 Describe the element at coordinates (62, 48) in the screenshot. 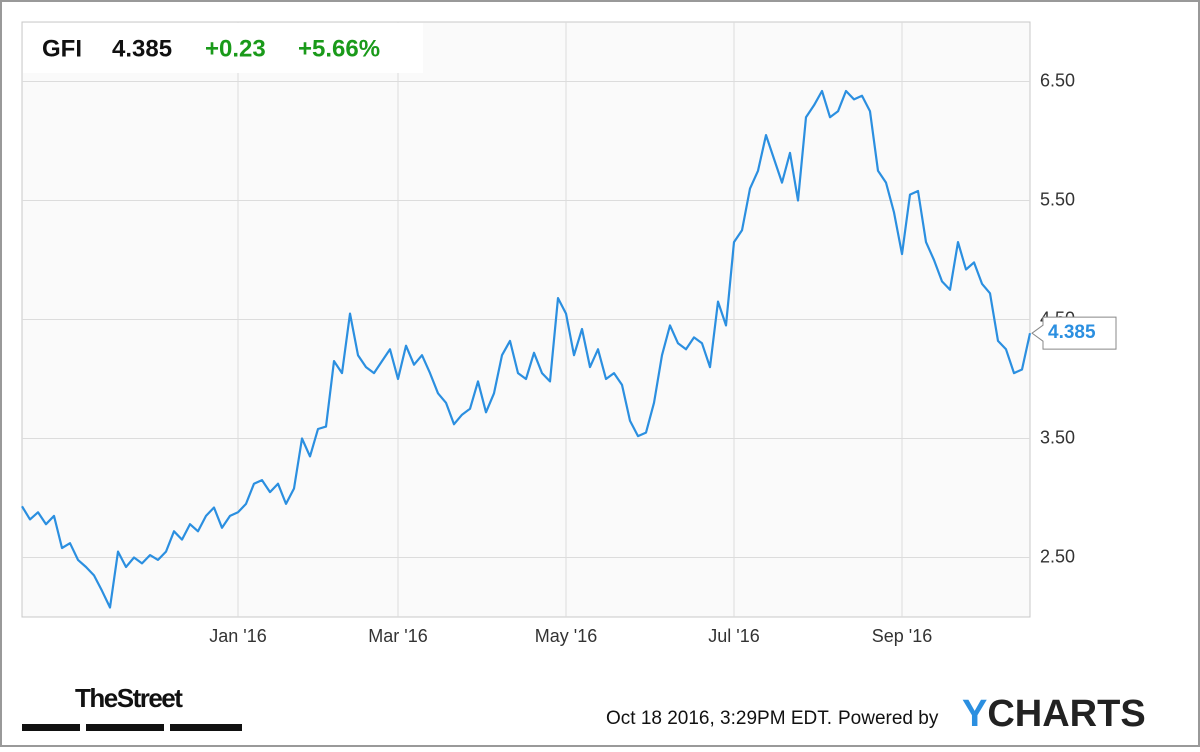

I see `ticker: GFI` at that location.